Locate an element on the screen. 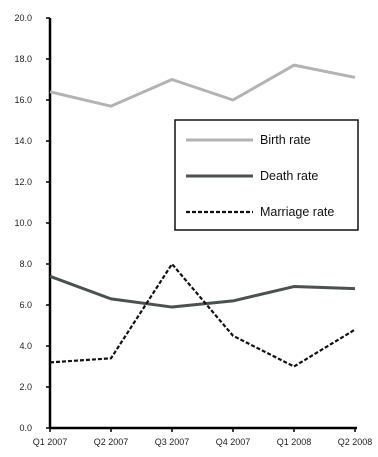  legend-label: Marriage rate is located at coordinates (297, 212).